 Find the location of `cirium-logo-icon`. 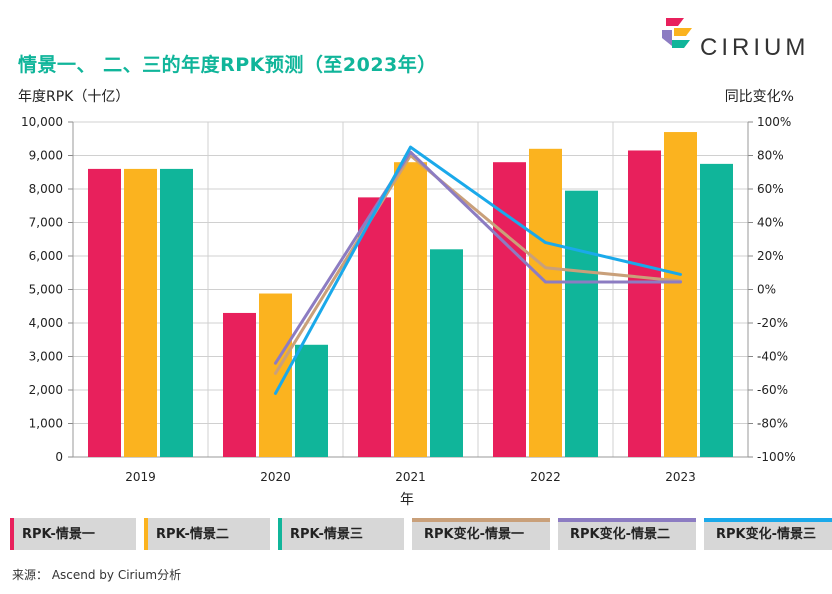

cirium-logo-icon is located at coordinates (677, 33).